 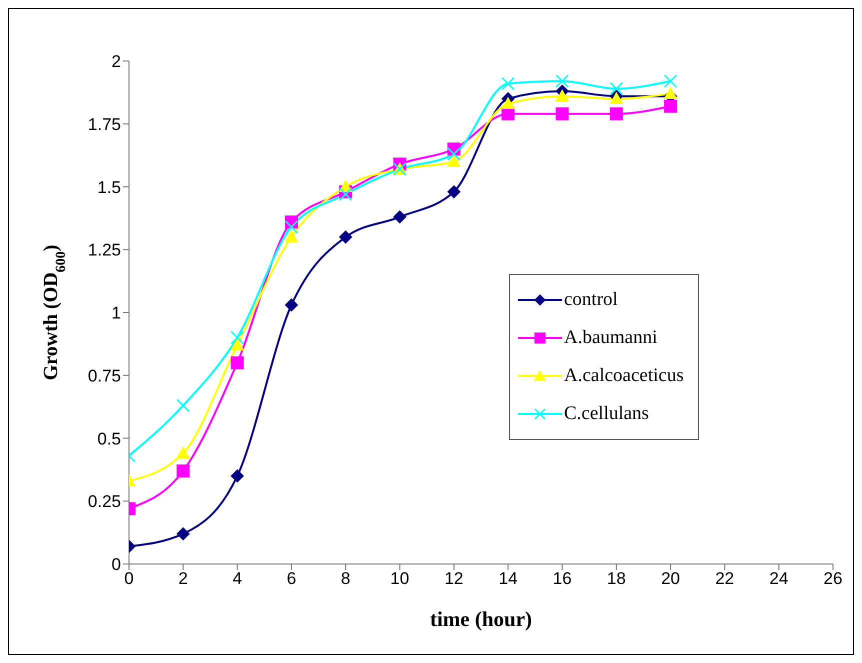 What do you see at coordinates (481, 619) in the screenshot?
I see `x-axis-title: time (hour)` at bounding box center [481, 619].